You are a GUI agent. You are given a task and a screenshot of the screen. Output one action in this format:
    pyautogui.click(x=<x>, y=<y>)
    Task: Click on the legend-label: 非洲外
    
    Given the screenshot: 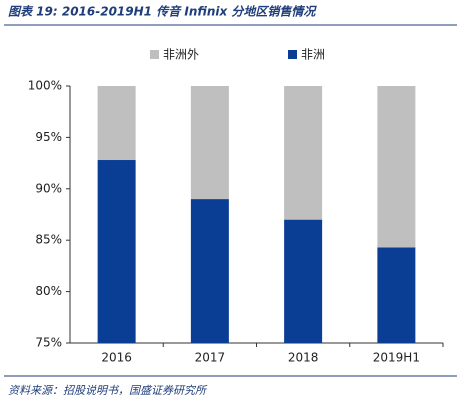 What is the action you would take?
    pyautogui.click(x=181, y=55)
    